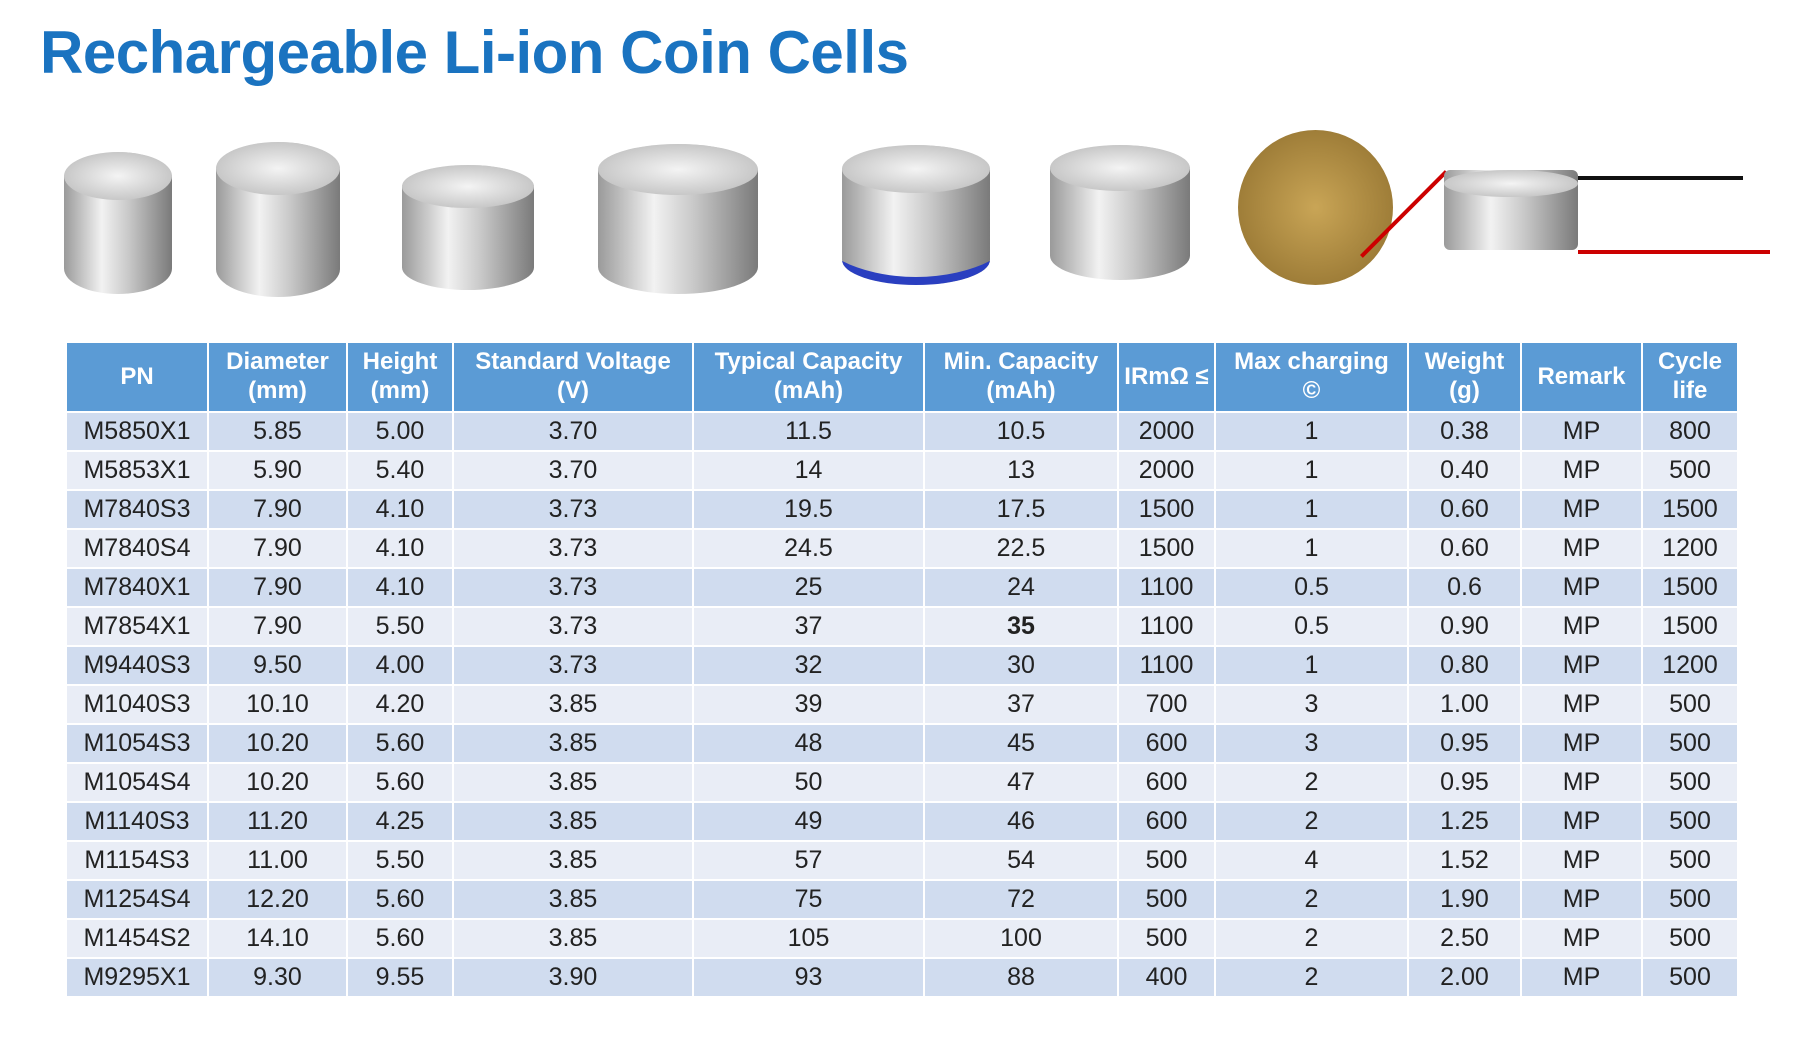  Describe the element at coordinates (137, 587) in the screenshot. I see `table-cell: M7840X1` at that location.